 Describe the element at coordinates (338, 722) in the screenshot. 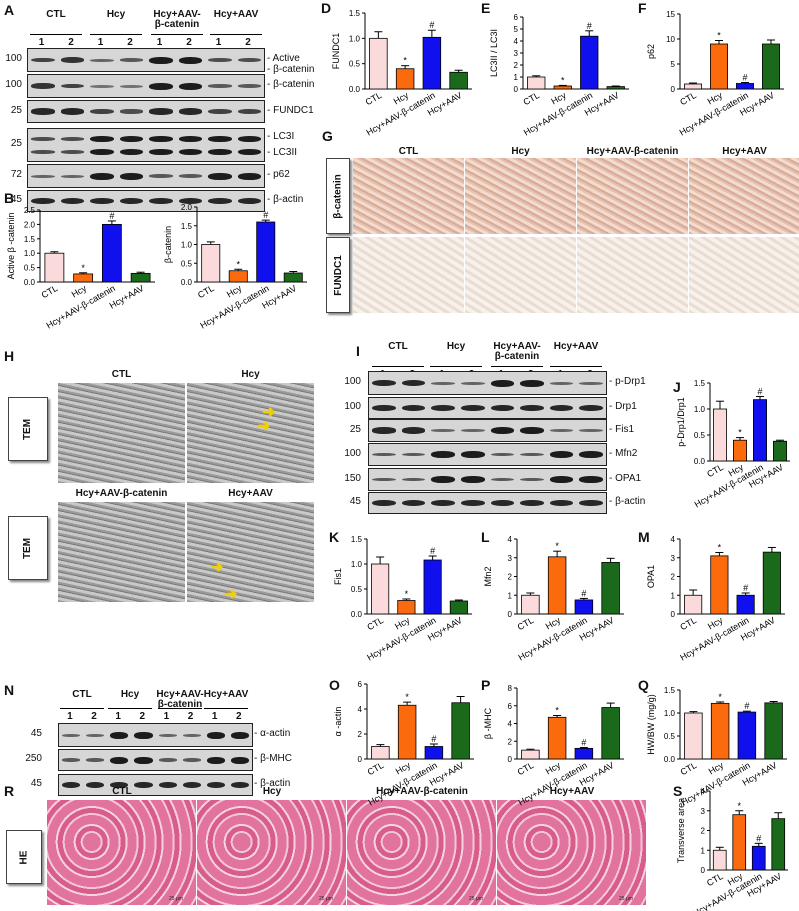

I see `y-axis-label: α -actin` at that location.